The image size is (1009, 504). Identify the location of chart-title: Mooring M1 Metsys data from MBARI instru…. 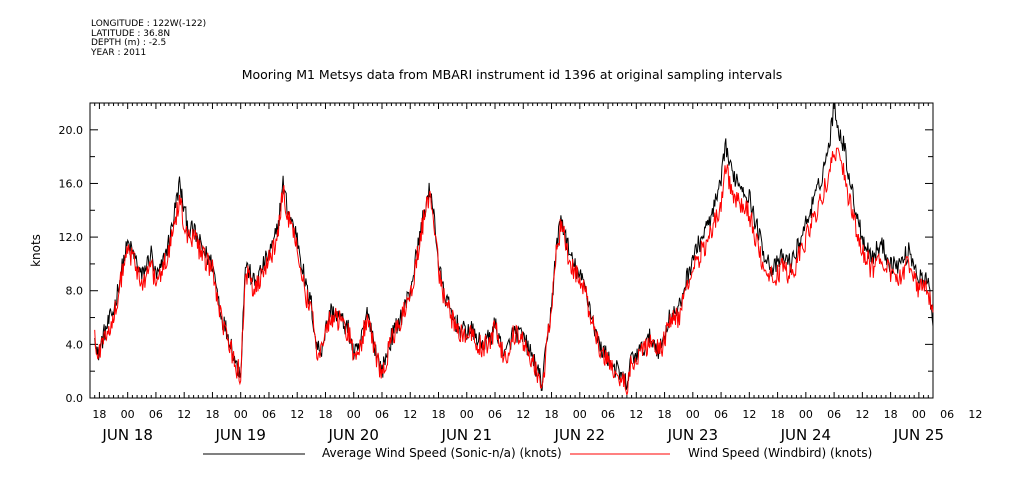
(512, 74).